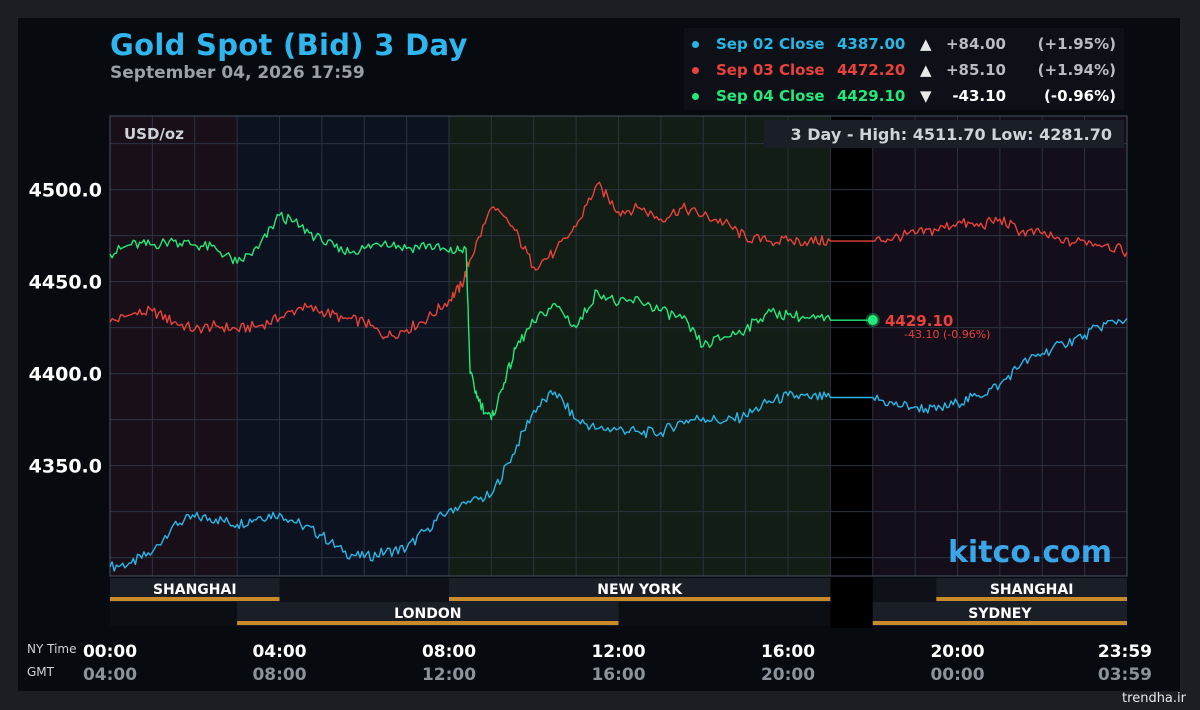 This screenshot has height=710, width=1200. Describe the element at coordinates (449, 652) in the screenshot. I see `x-tick-ny: 08:00` at that location.